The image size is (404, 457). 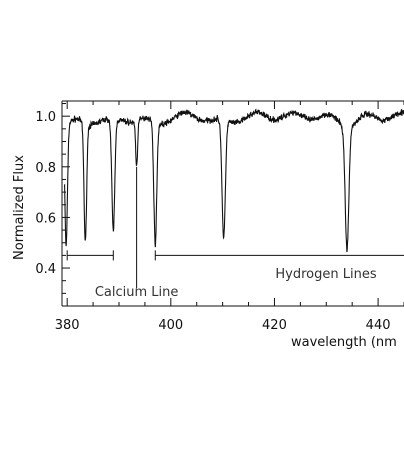 What do you see at coordinates (19, 207) in the screenshot?
I see `y-axis-label: Normalized Flux` at bounding box center [19, 207].